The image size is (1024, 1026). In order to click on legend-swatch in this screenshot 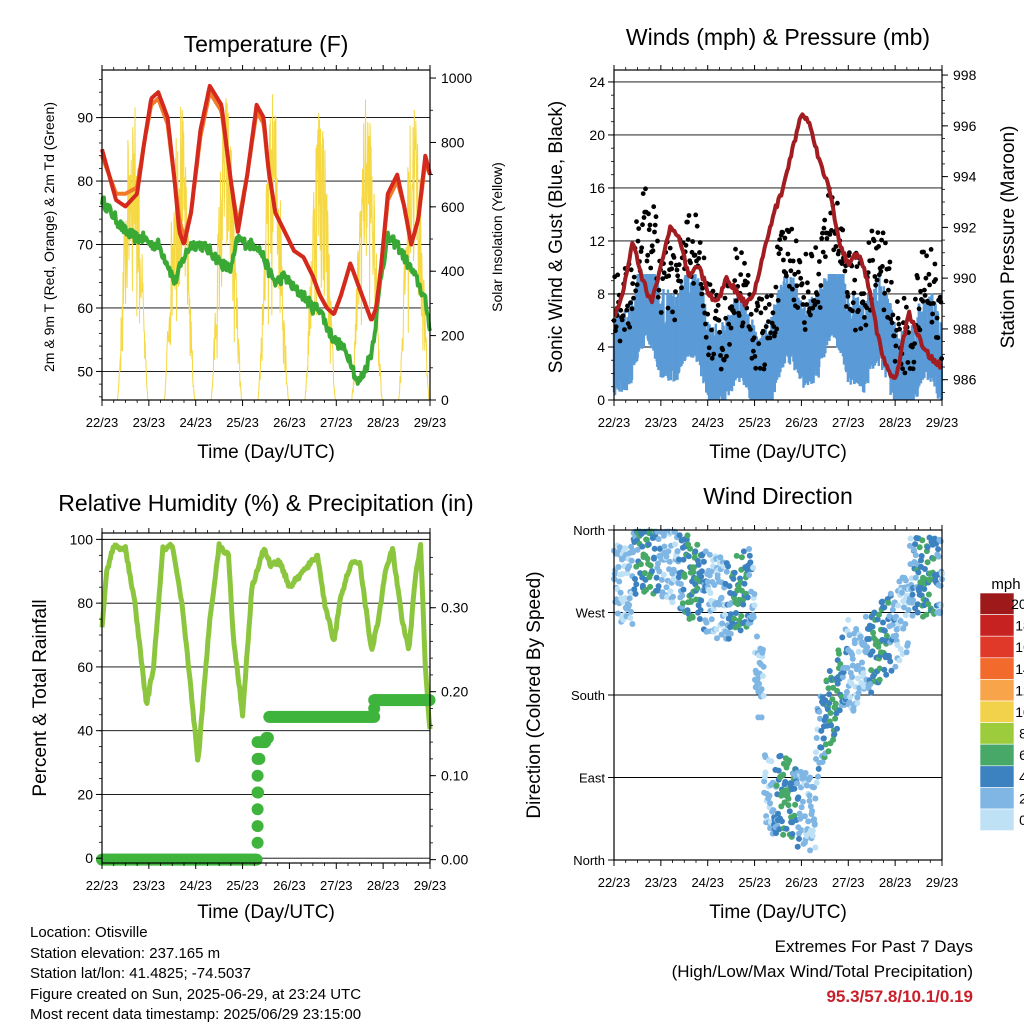, I will do `click(997, 647)`.